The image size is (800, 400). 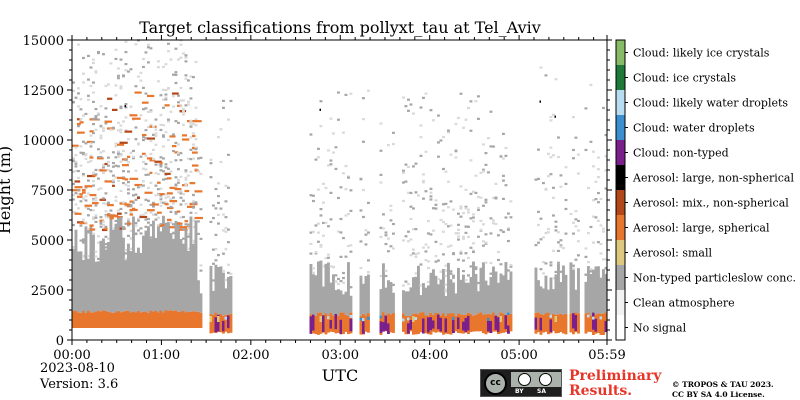 What do you see at coordinates (723, 384) in the screenshot?
I see `copyright-line1: © TROPOS & TAU 2023.` at bounding box center [723, 384].